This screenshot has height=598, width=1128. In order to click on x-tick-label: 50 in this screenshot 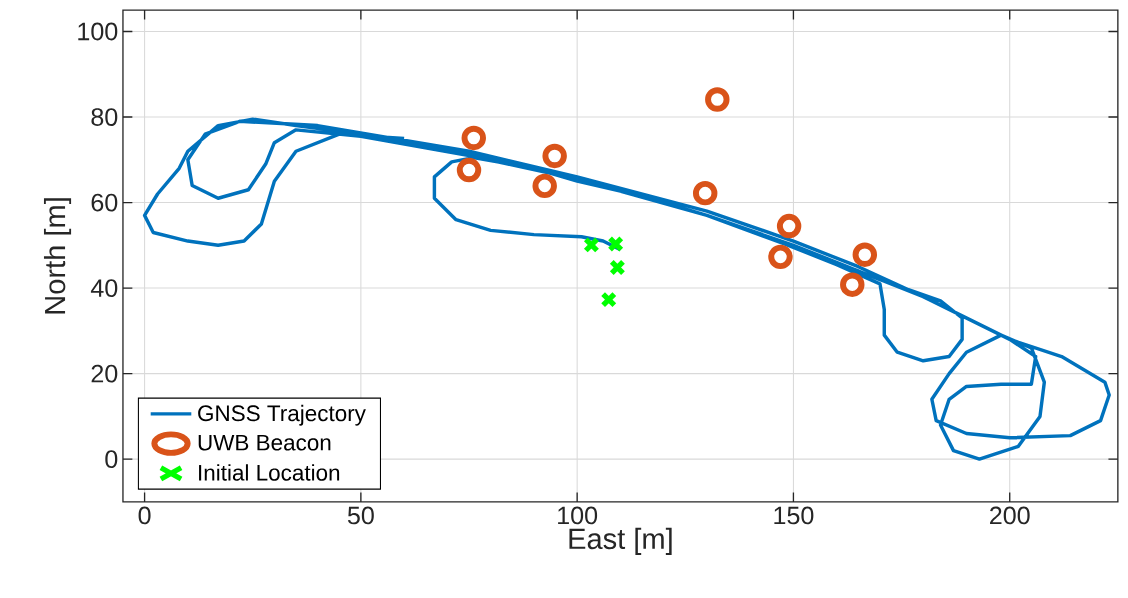, I will do `click(360, 515)`.